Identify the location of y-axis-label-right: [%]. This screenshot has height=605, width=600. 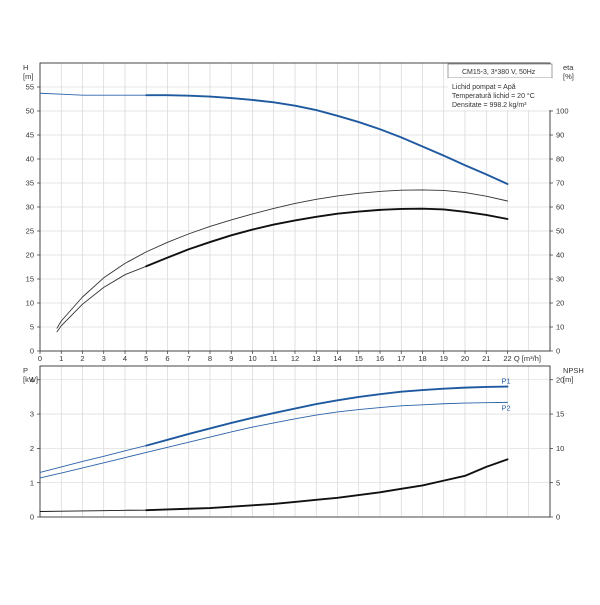
(568, 76).